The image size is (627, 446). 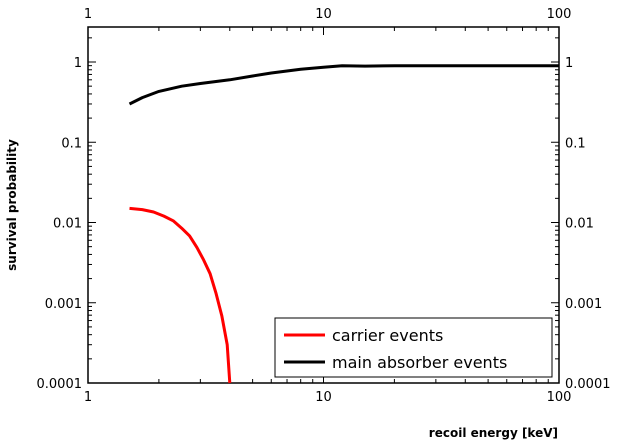 I want to click on y-tick-label-left: 0.01, so click(x=67, y=224).